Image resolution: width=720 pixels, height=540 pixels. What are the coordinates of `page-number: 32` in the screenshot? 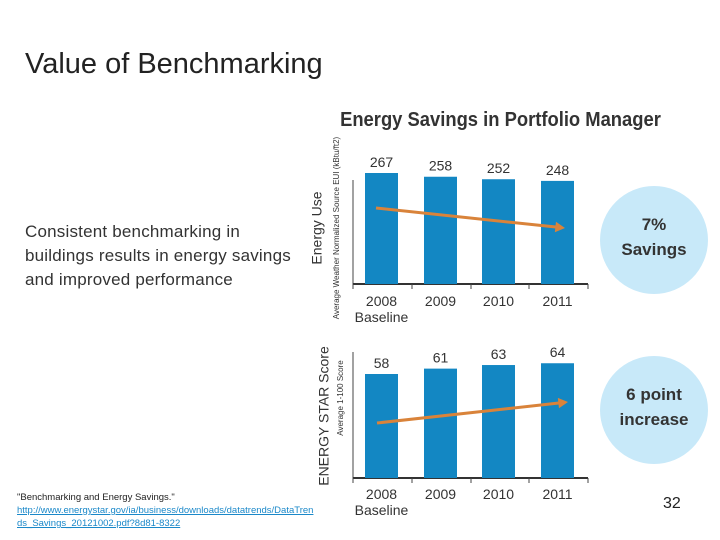 It's located at (672, 503).